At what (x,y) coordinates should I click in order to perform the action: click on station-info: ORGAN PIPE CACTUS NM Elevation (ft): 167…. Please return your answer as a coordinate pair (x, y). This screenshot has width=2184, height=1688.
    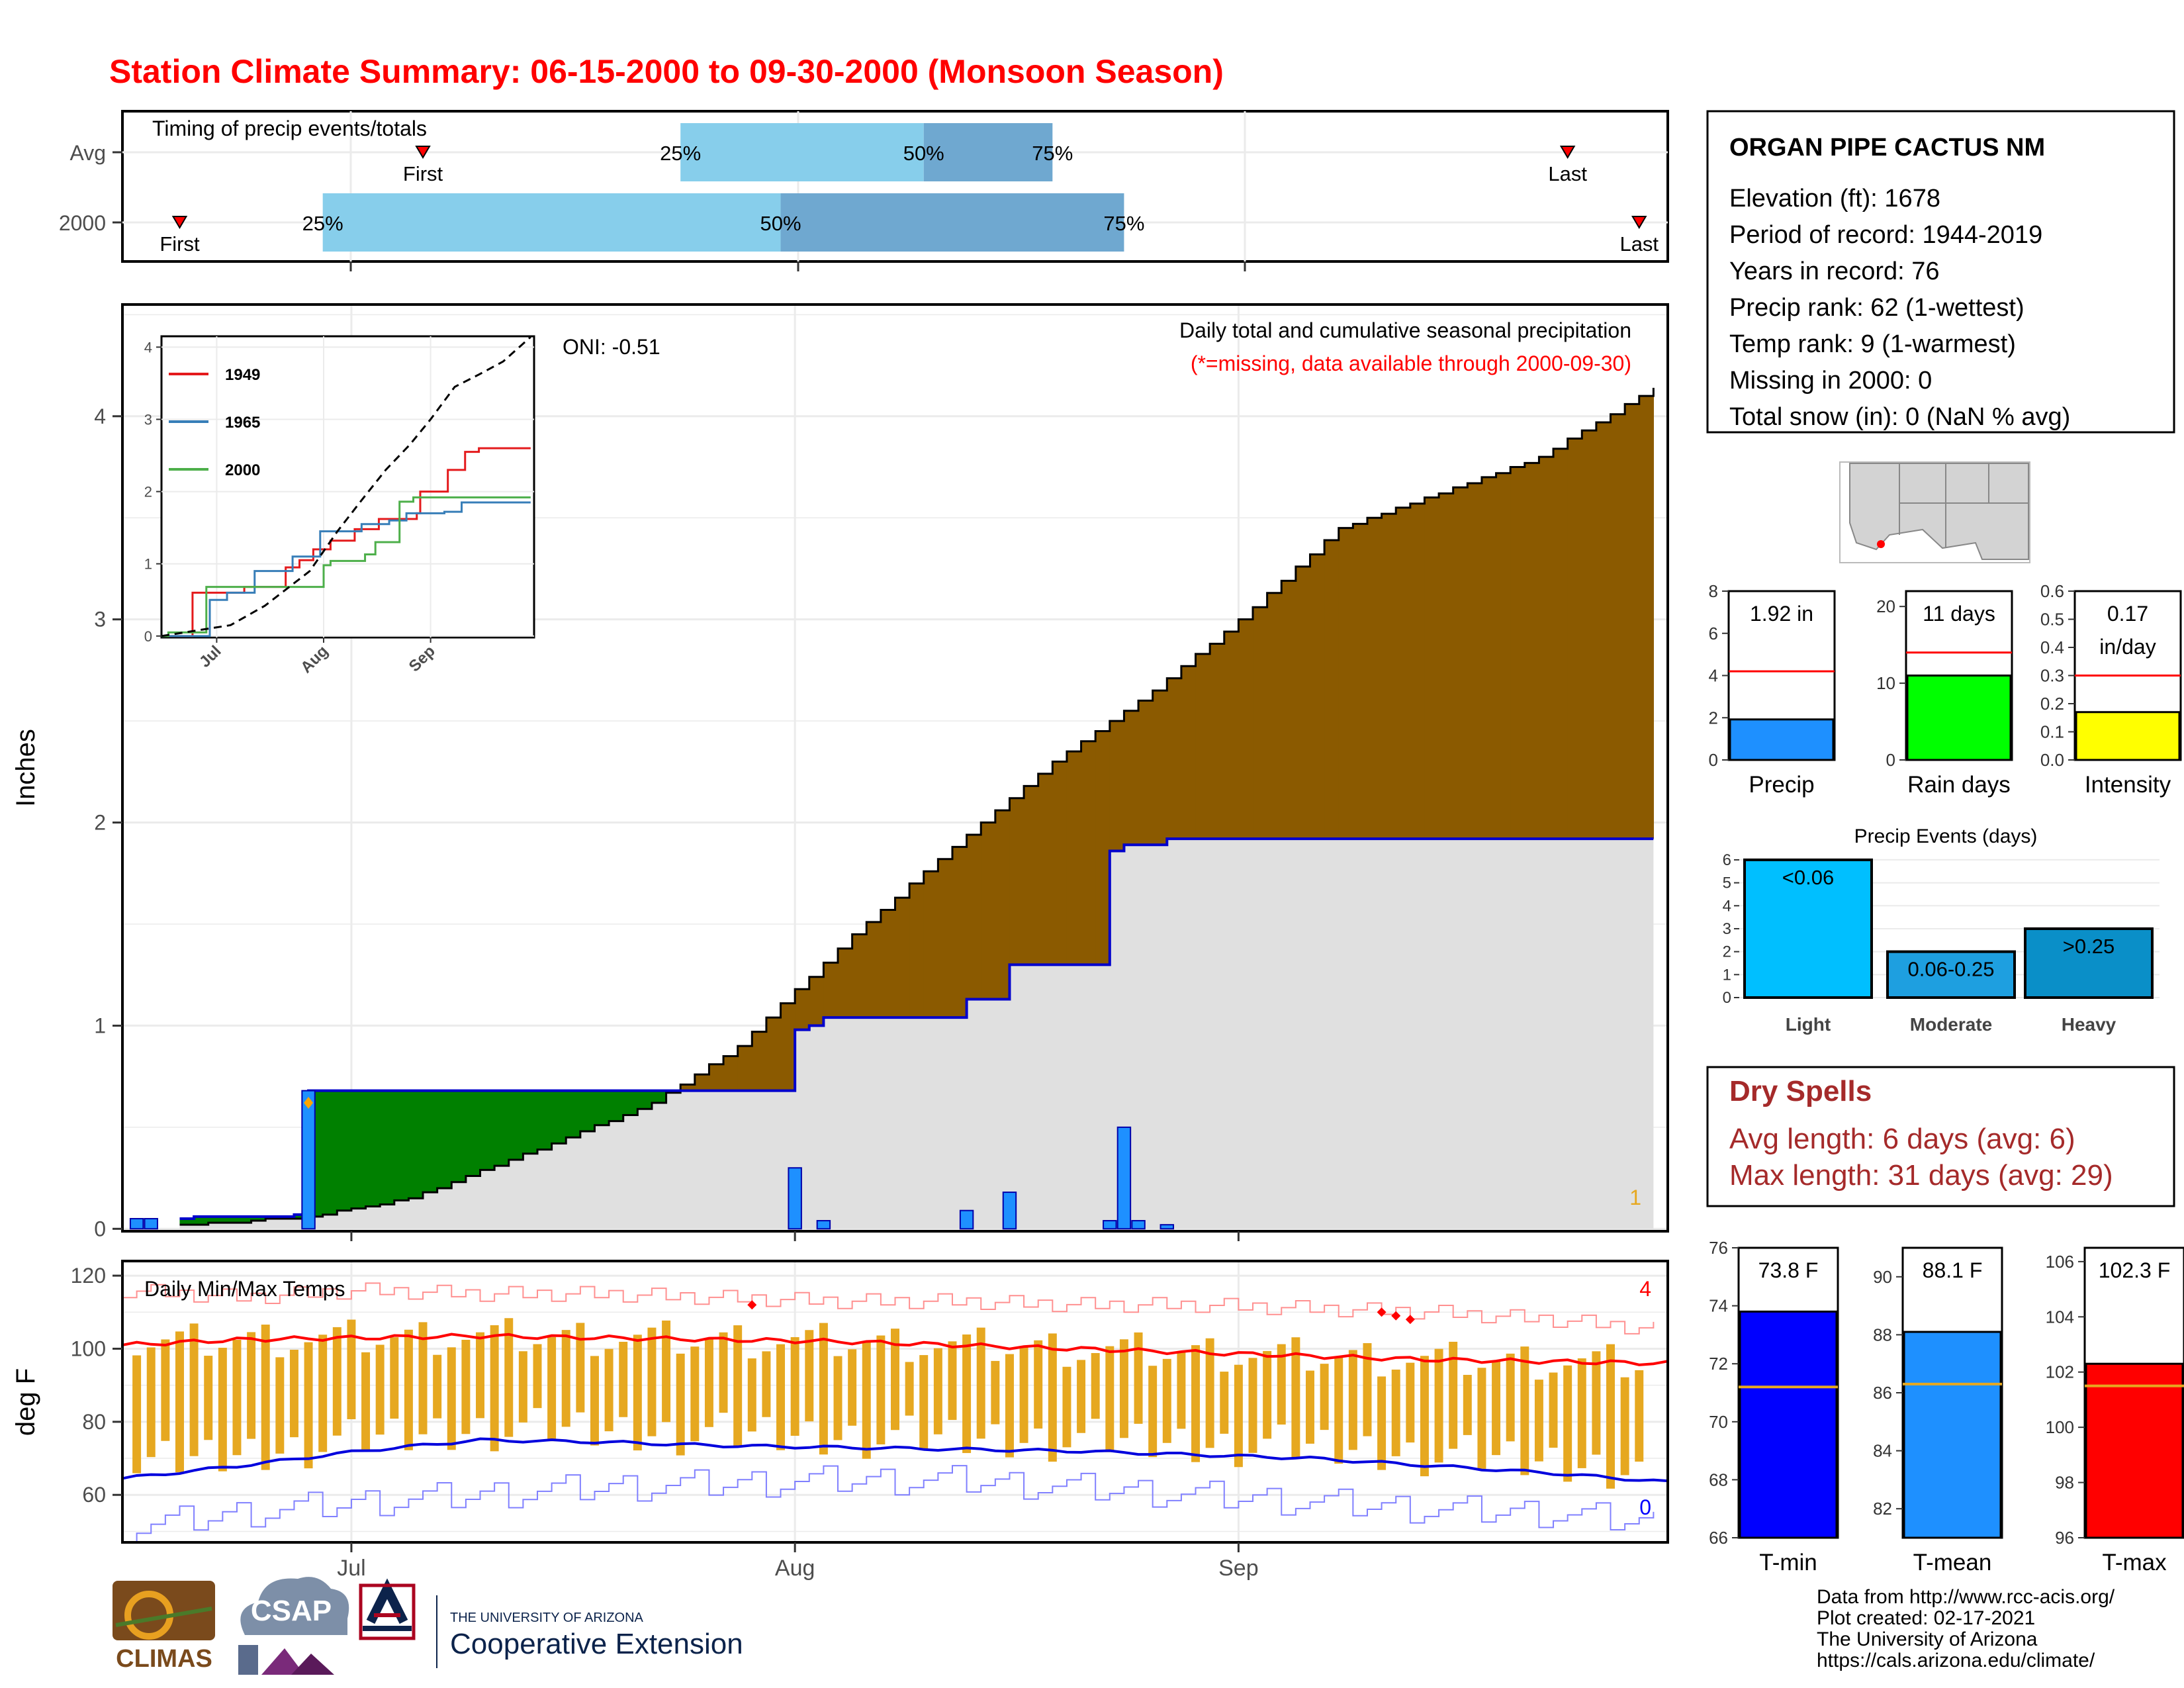
    Looking at the image, I should click on (1940, 272).